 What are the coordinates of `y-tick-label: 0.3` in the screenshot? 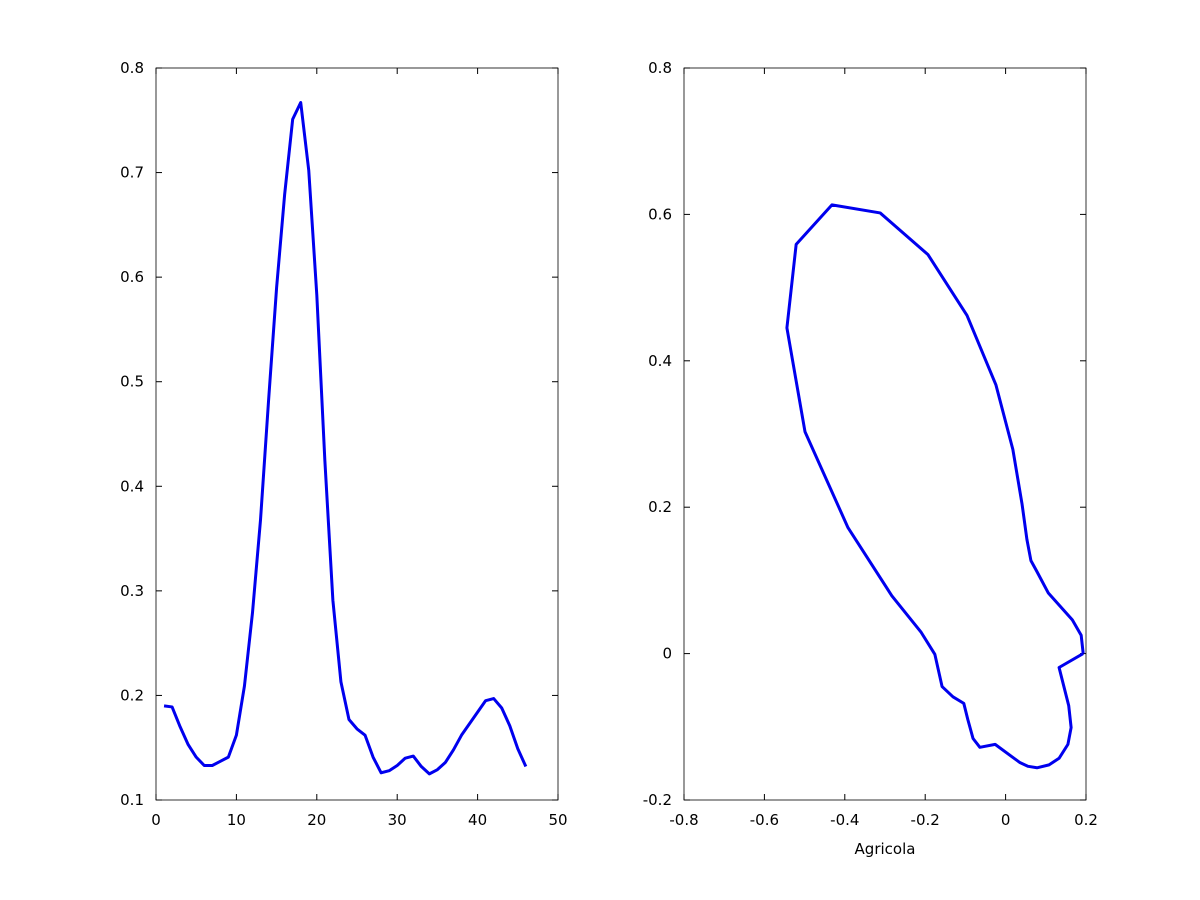 It's located at (132, 591).